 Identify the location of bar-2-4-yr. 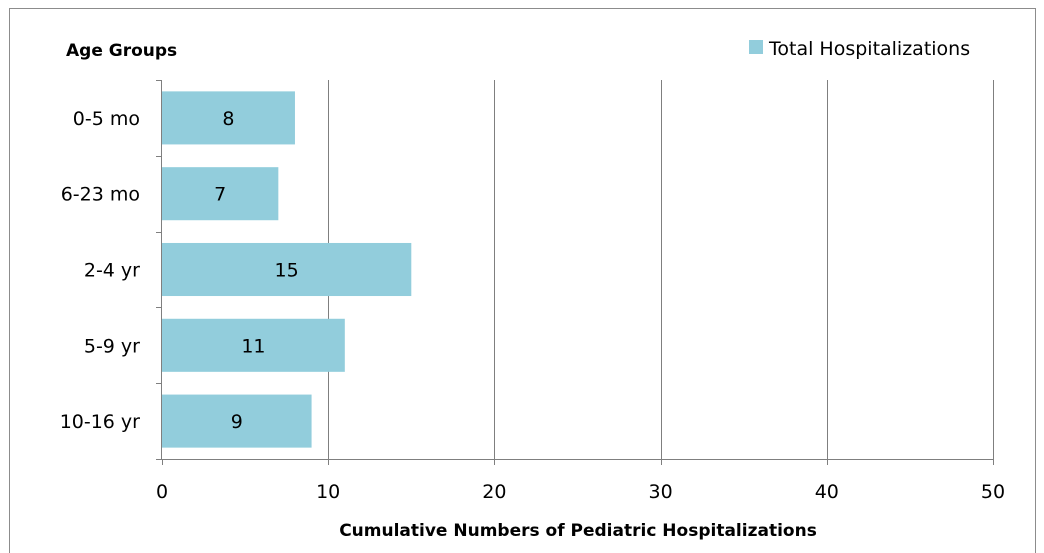
(287, 269).